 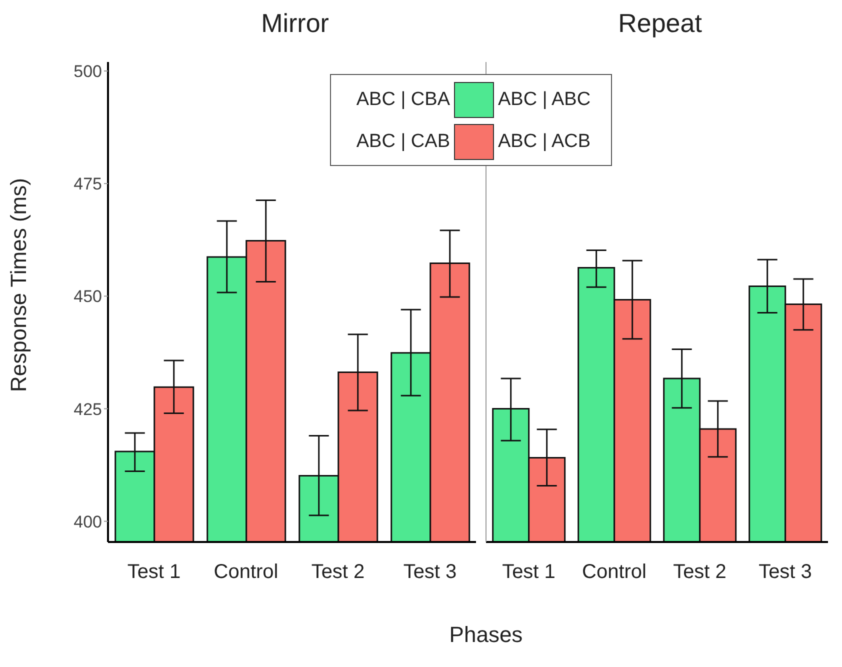 What do you see at coordinates (295, 24) in the screenshot?
I see `chart-title: Mirror` at bounding box center [295, 24].